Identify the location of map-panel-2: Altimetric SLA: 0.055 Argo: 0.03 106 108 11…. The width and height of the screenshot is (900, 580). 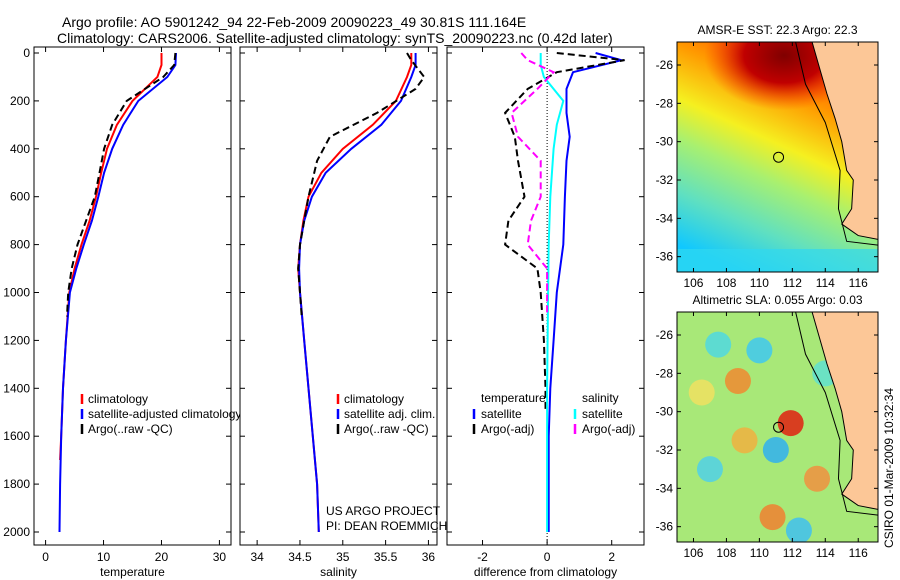
(767, 426).